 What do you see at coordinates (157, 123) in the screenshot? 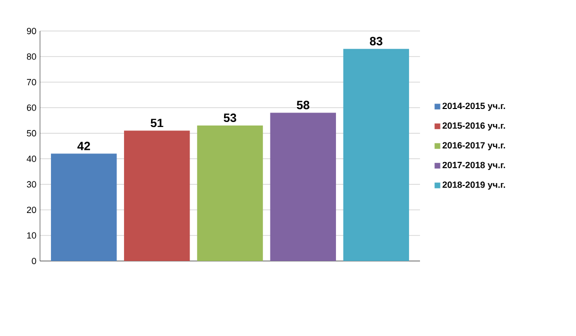
I see `data-label: 51` at bounding box center [157, 123].